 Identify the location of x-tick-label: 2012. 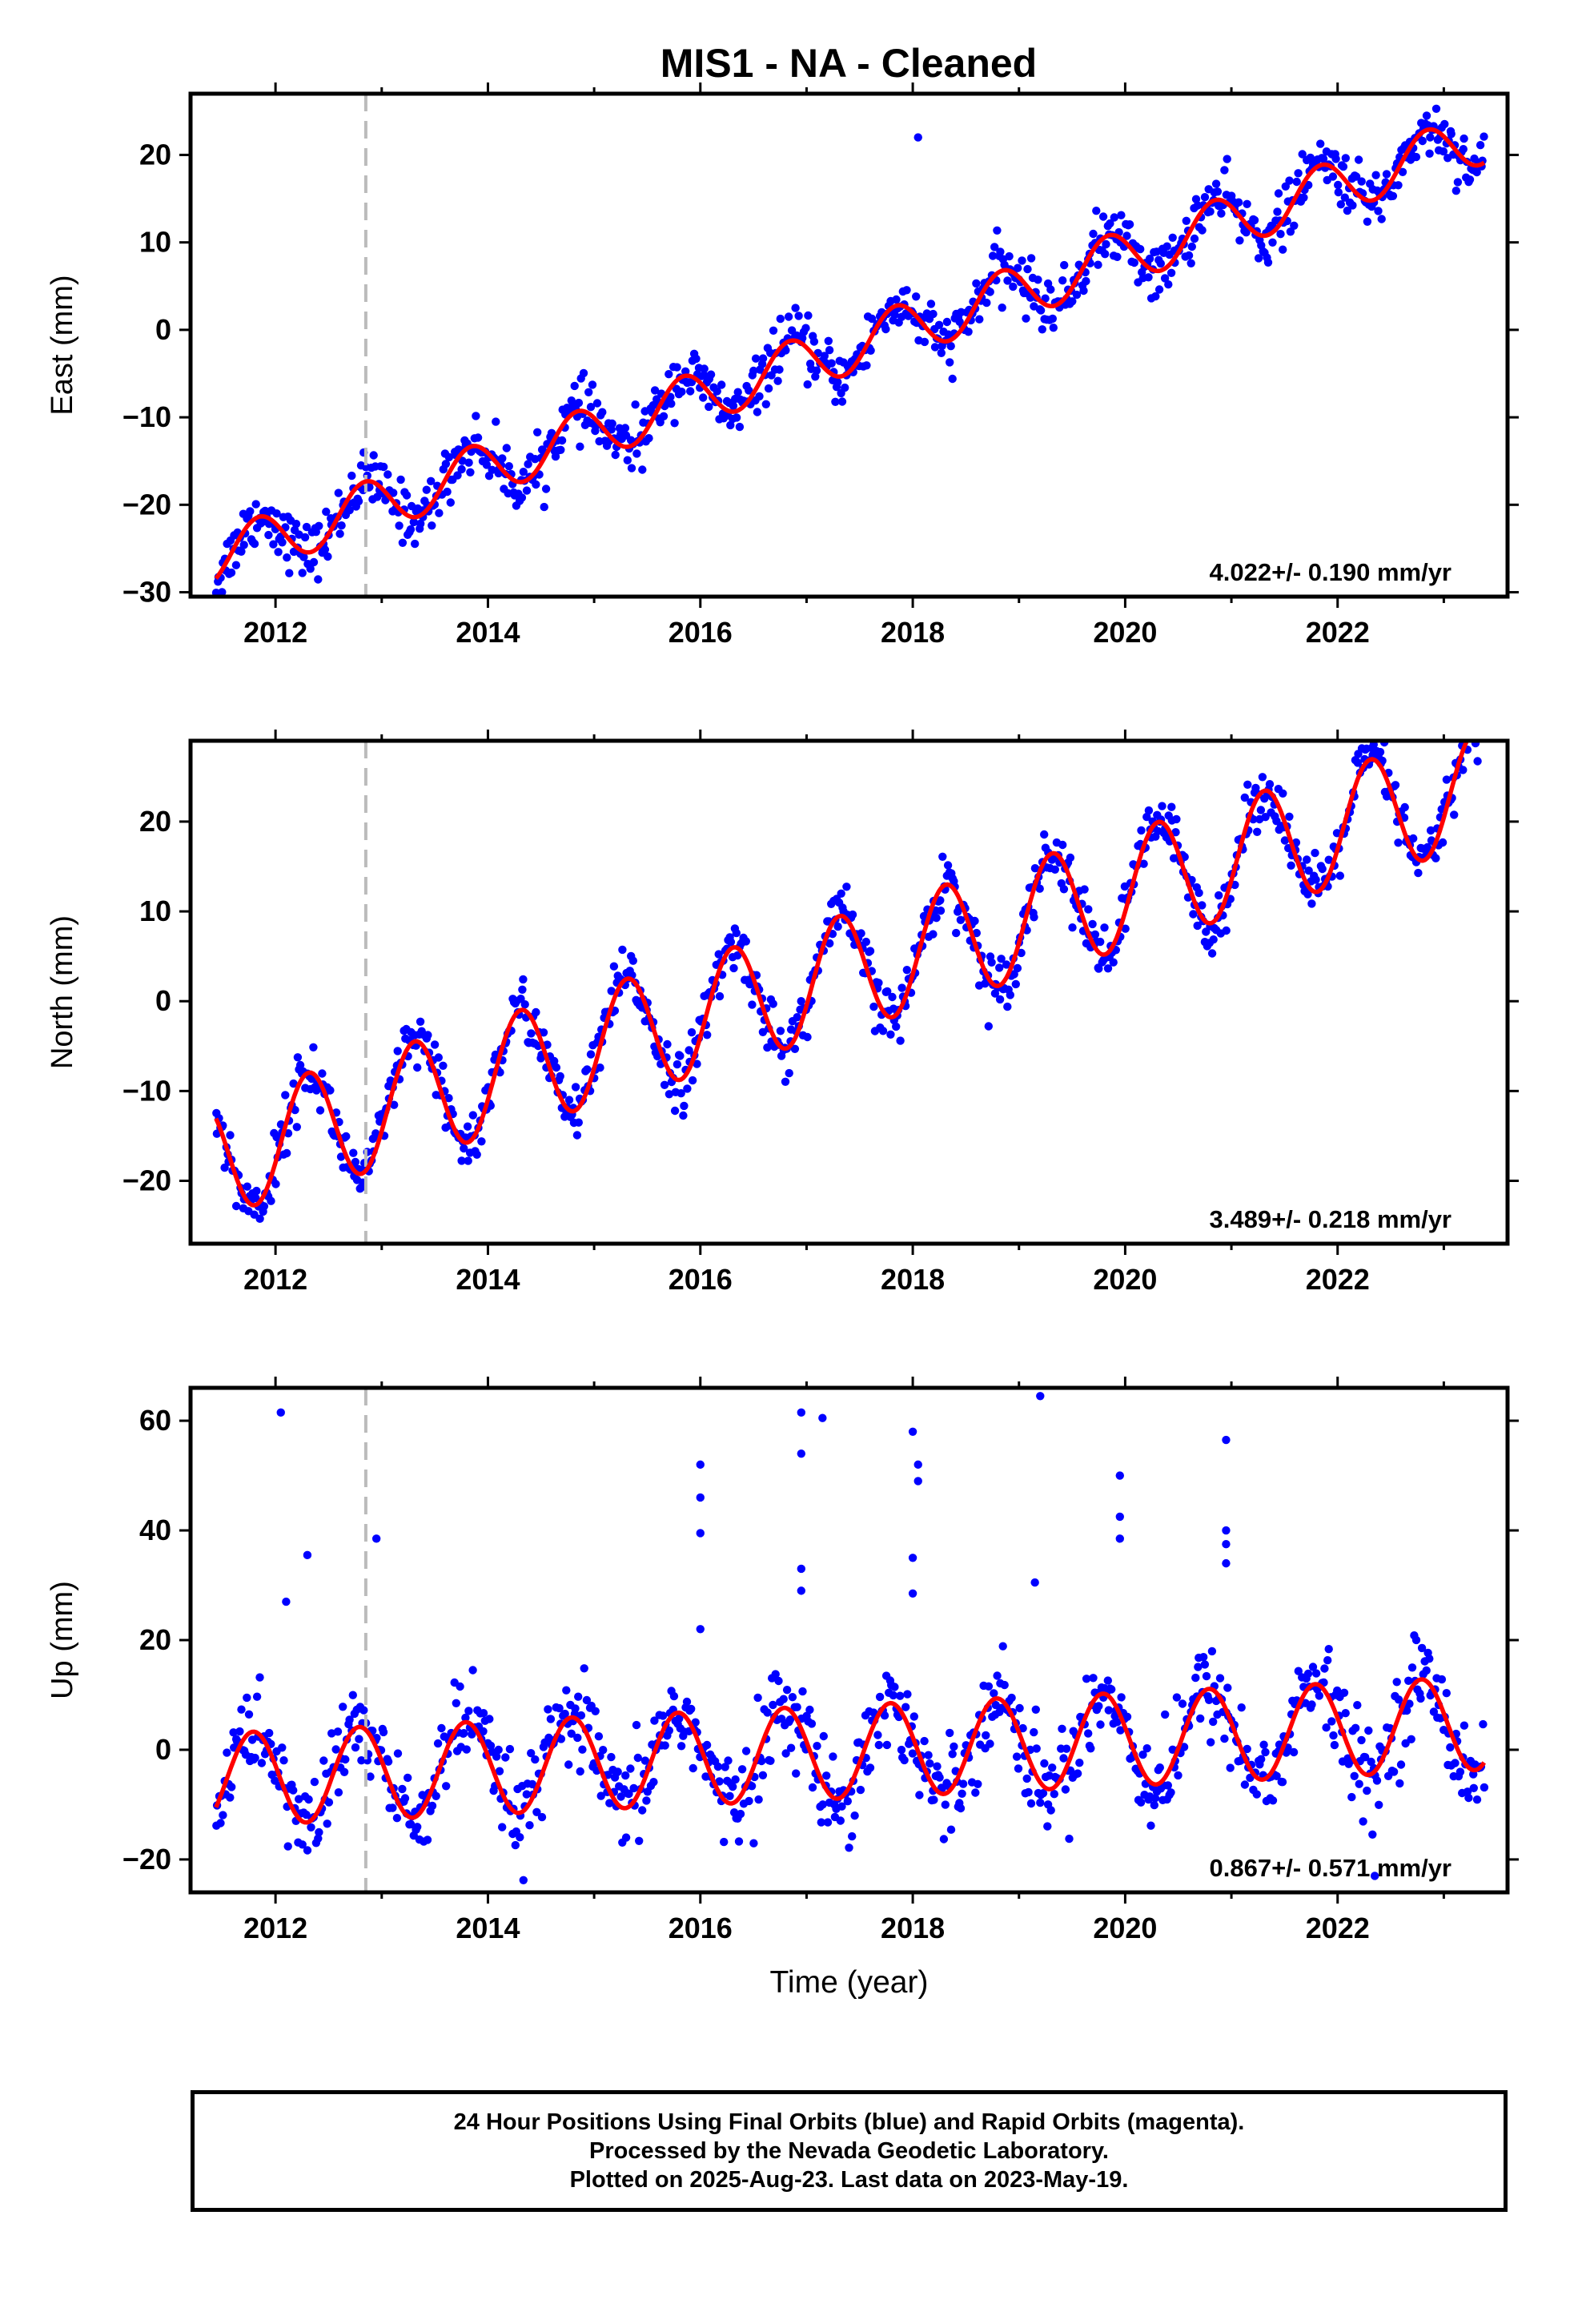
(275, 632).